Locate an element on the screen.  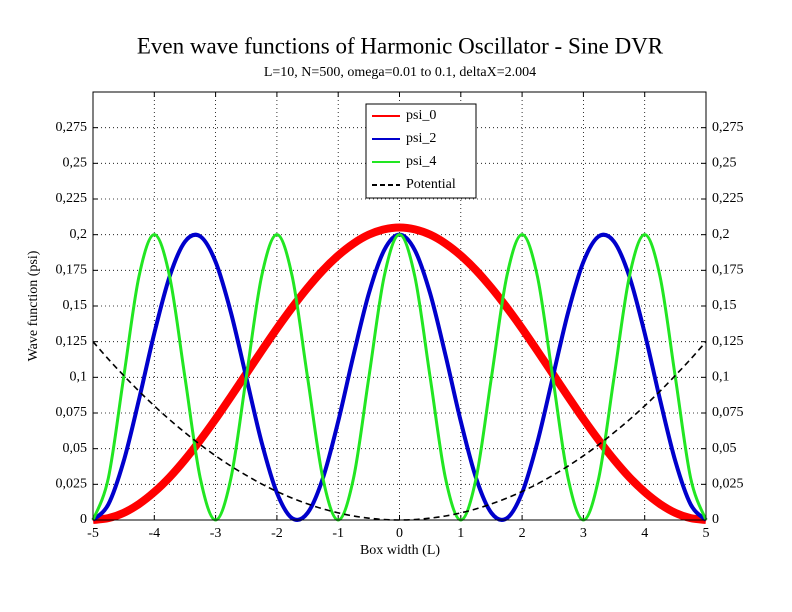
legend-box is located at coordinates (421, 151).